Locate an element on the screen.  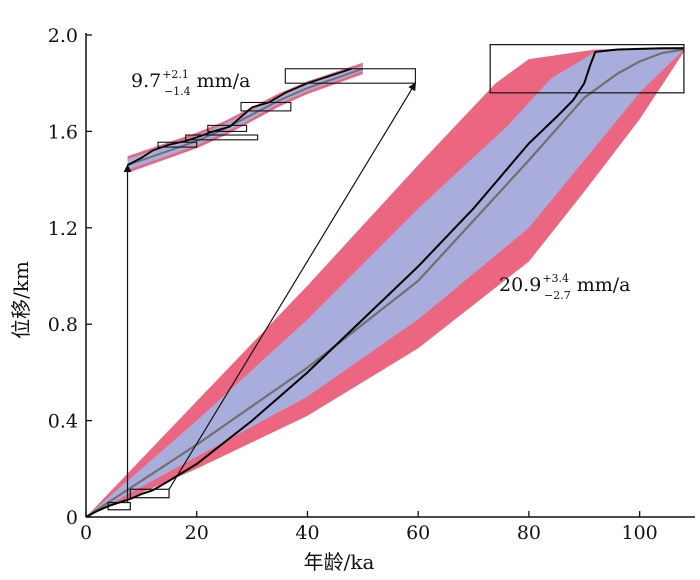
inset-rate-annotation: 9.7+2.1 −1.4 mm/a is located at coordinates (190, 83).